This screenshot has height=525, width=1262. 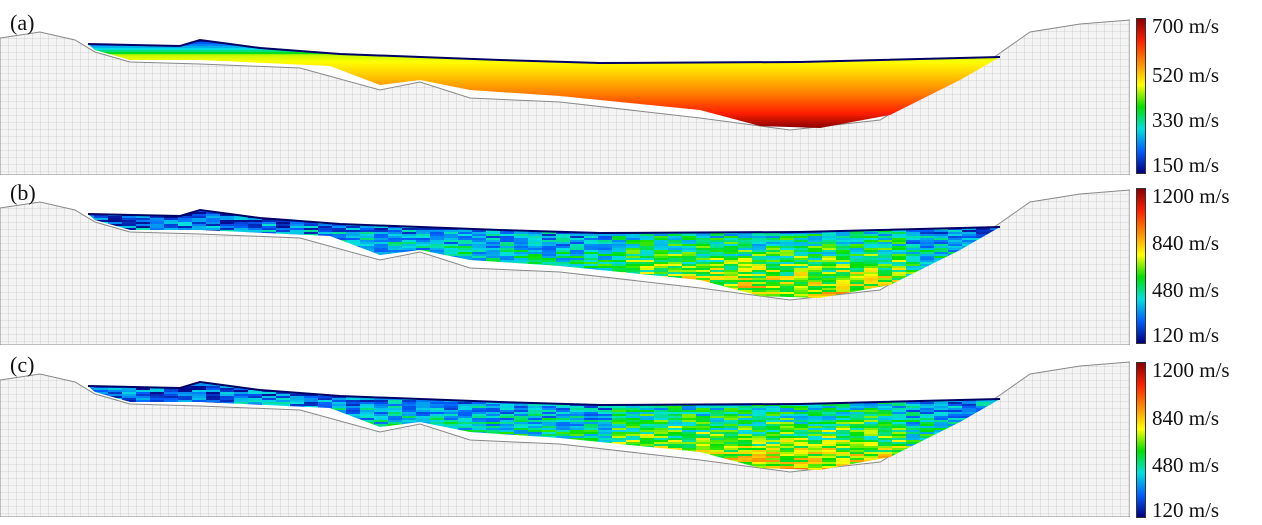 I want to click on colorbar-tick-b-3: 120 m/s, so click(x=1186, y=335).